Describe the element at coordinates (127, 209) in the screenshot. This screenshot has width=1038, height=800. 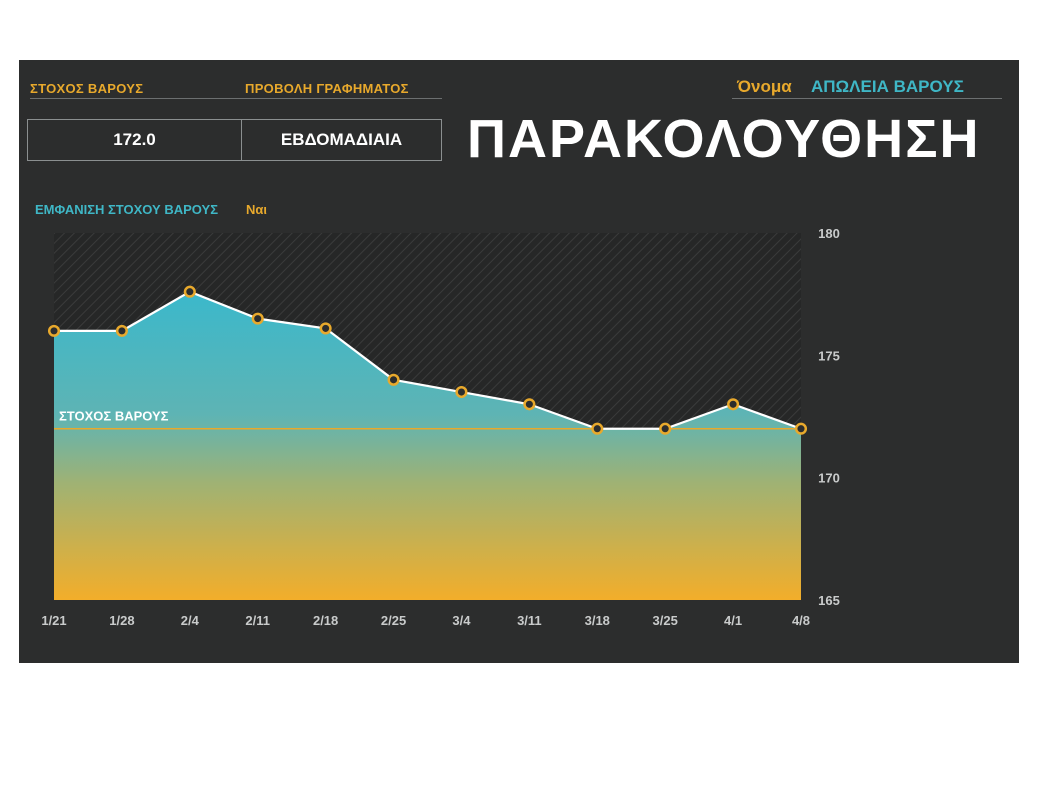
I see `show-goal-label: ΕΜΦΑΝΙΣΗ ΣΤΟΧΟΥ ΒΑΡΟΥΣ` at that location.